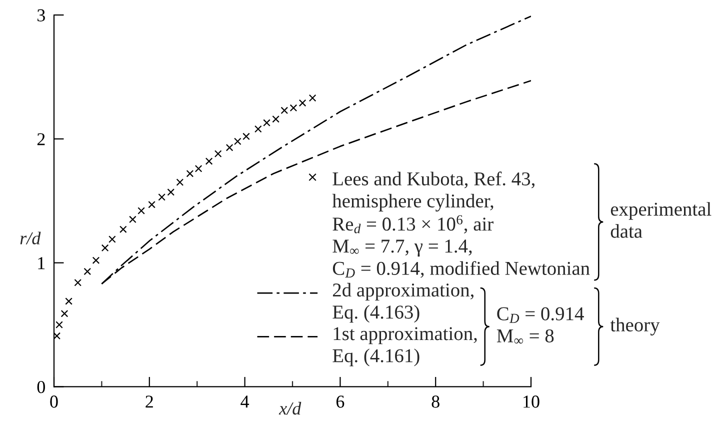 The image size is (715, 428). What do you see at coordinates (661, 220) in the screenshot?
I see `text: experimental data` at bounding box center [661, 220].